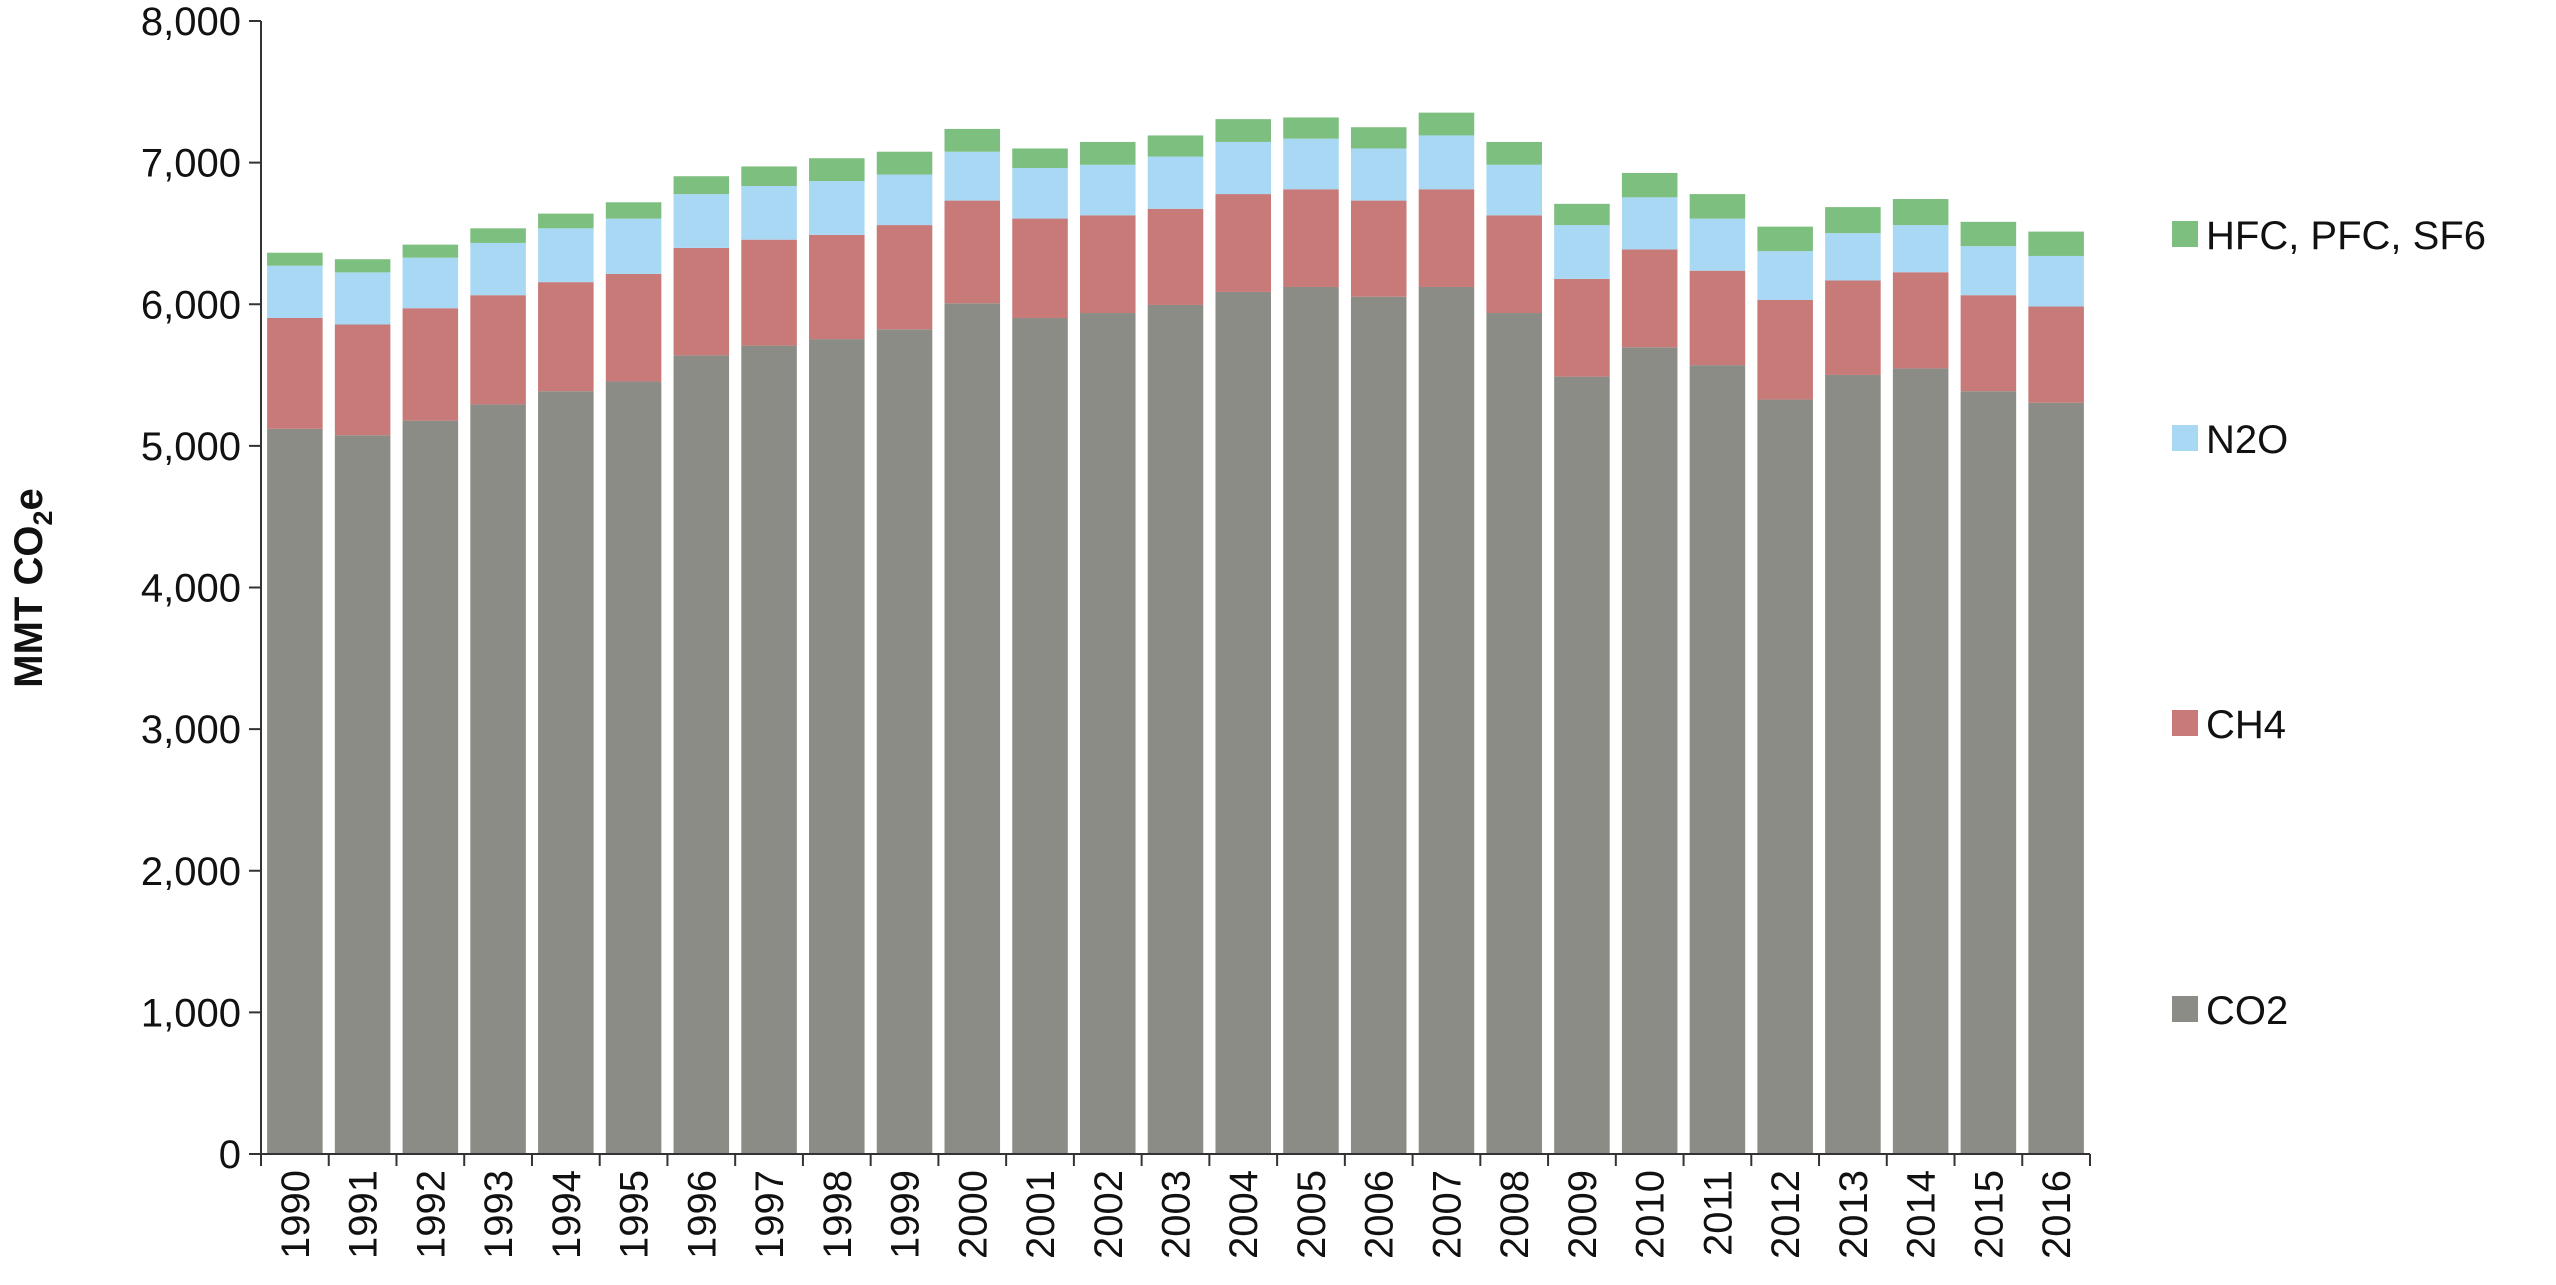 The image size is (2556, 1285). I want to click on x-tick-label: 1996, so click(702, 1214).